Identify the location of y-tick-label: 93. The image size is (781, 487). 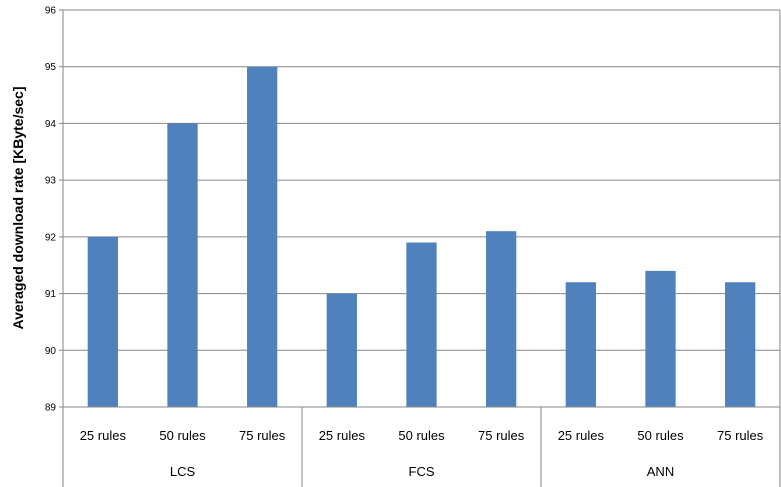
(51, 181).